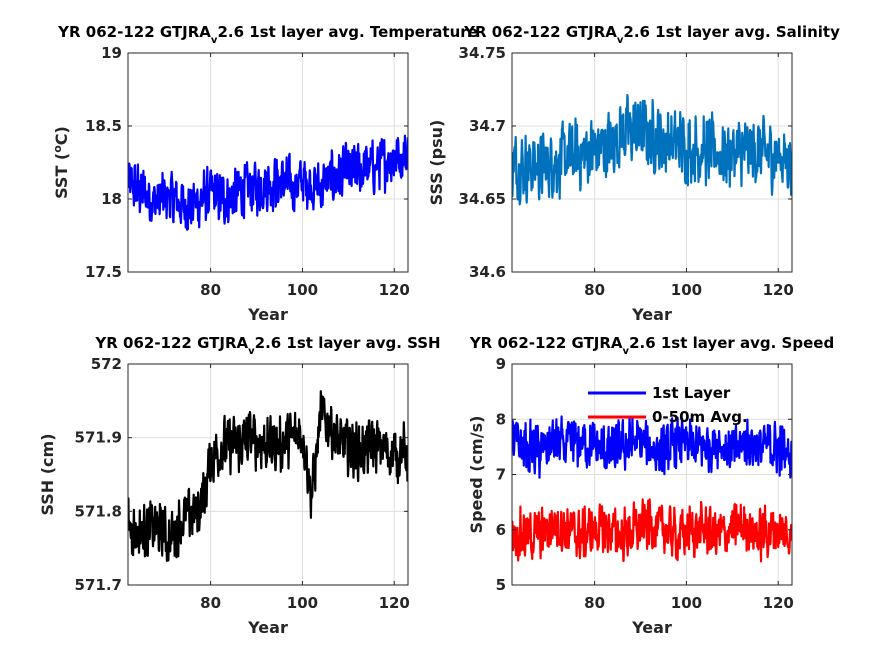 The image size is (875, 656). I want to click on y-axis-label: SSS (psu), so click(436, 163).